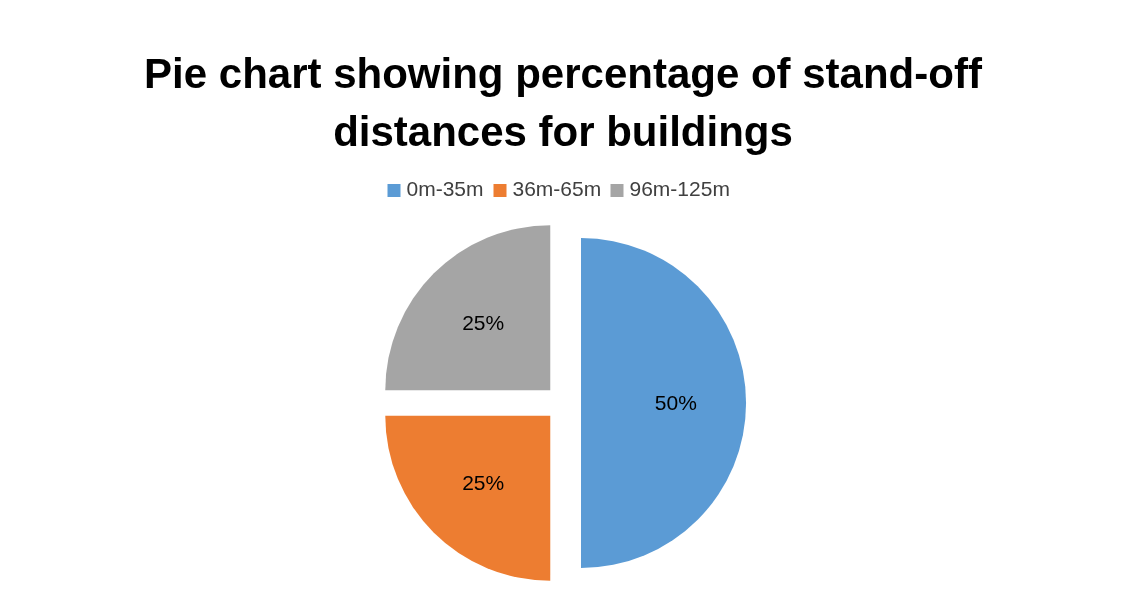 This screenshot has width=1126, height=604. Describe the element at coordinates (563, 102) in the screenshot. I see `chart-title: Pie chart showing percentage of stand-off distances for buildings` at that location.